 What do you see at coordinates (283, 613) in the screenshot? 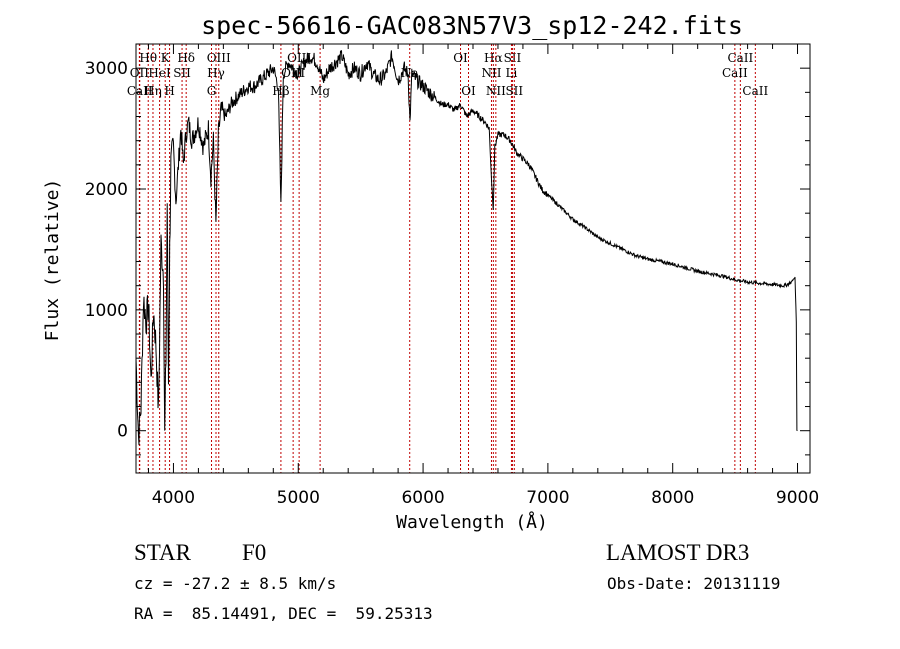
I see `coordinates: RA = 85.14491, DEC = 59.25313` at bounding box center [283, 613].